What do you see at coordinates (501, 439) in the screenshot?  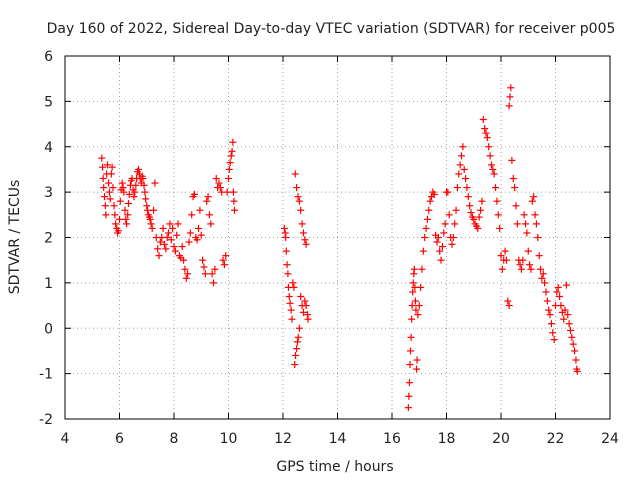 I see `x-tick-label: 20` at bounding box center [501, 439].